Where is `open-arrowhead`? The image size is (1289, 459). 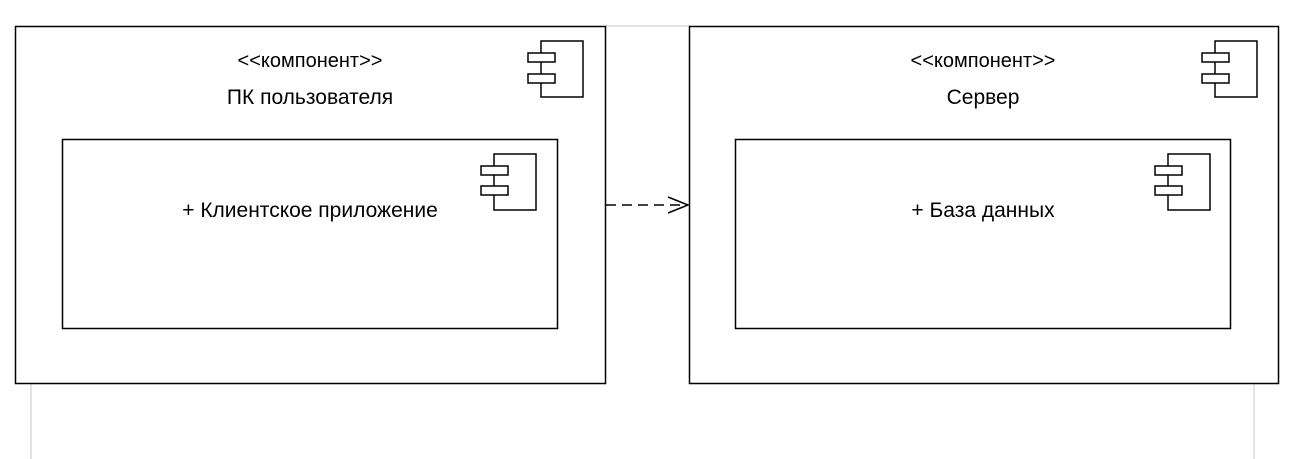
open-arrowhead is located at coordinates (679, 205).